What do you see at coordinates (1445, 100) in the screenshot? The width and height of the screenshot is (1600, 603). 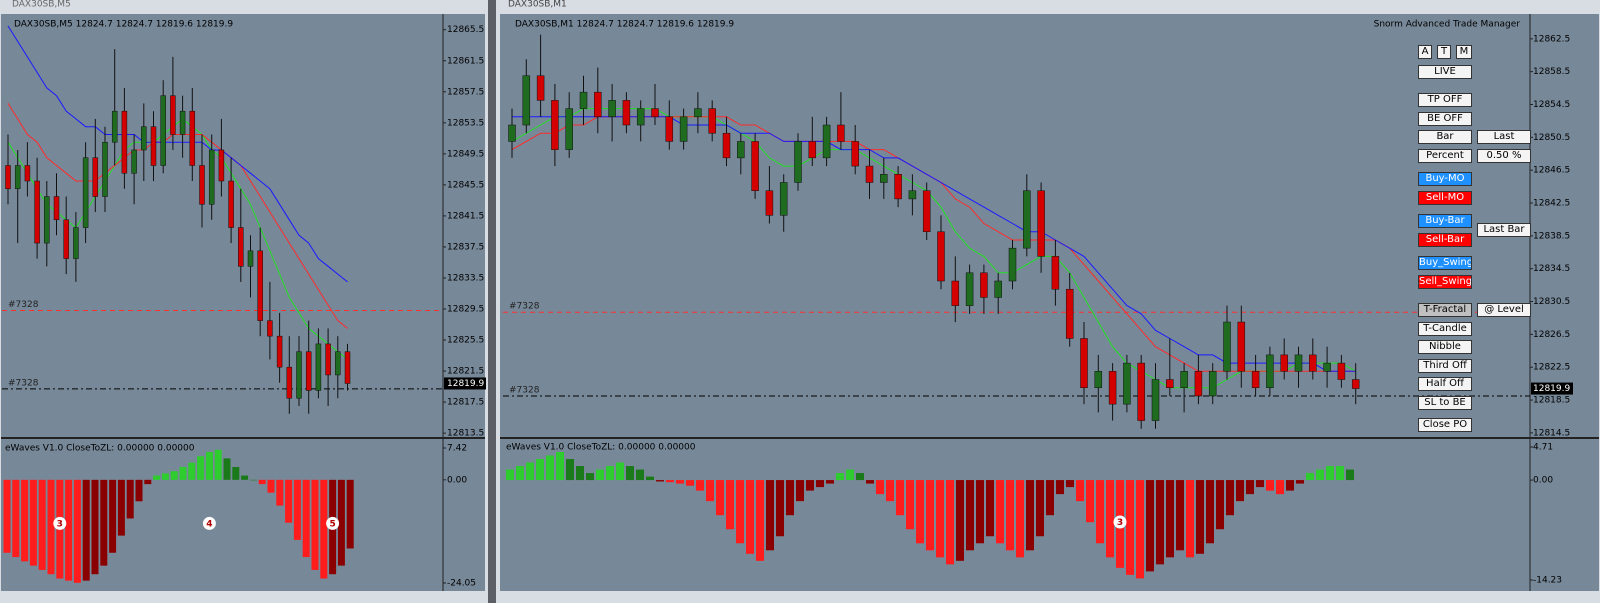 I see `button: TP OFF` at bounding box center [1445, 100].